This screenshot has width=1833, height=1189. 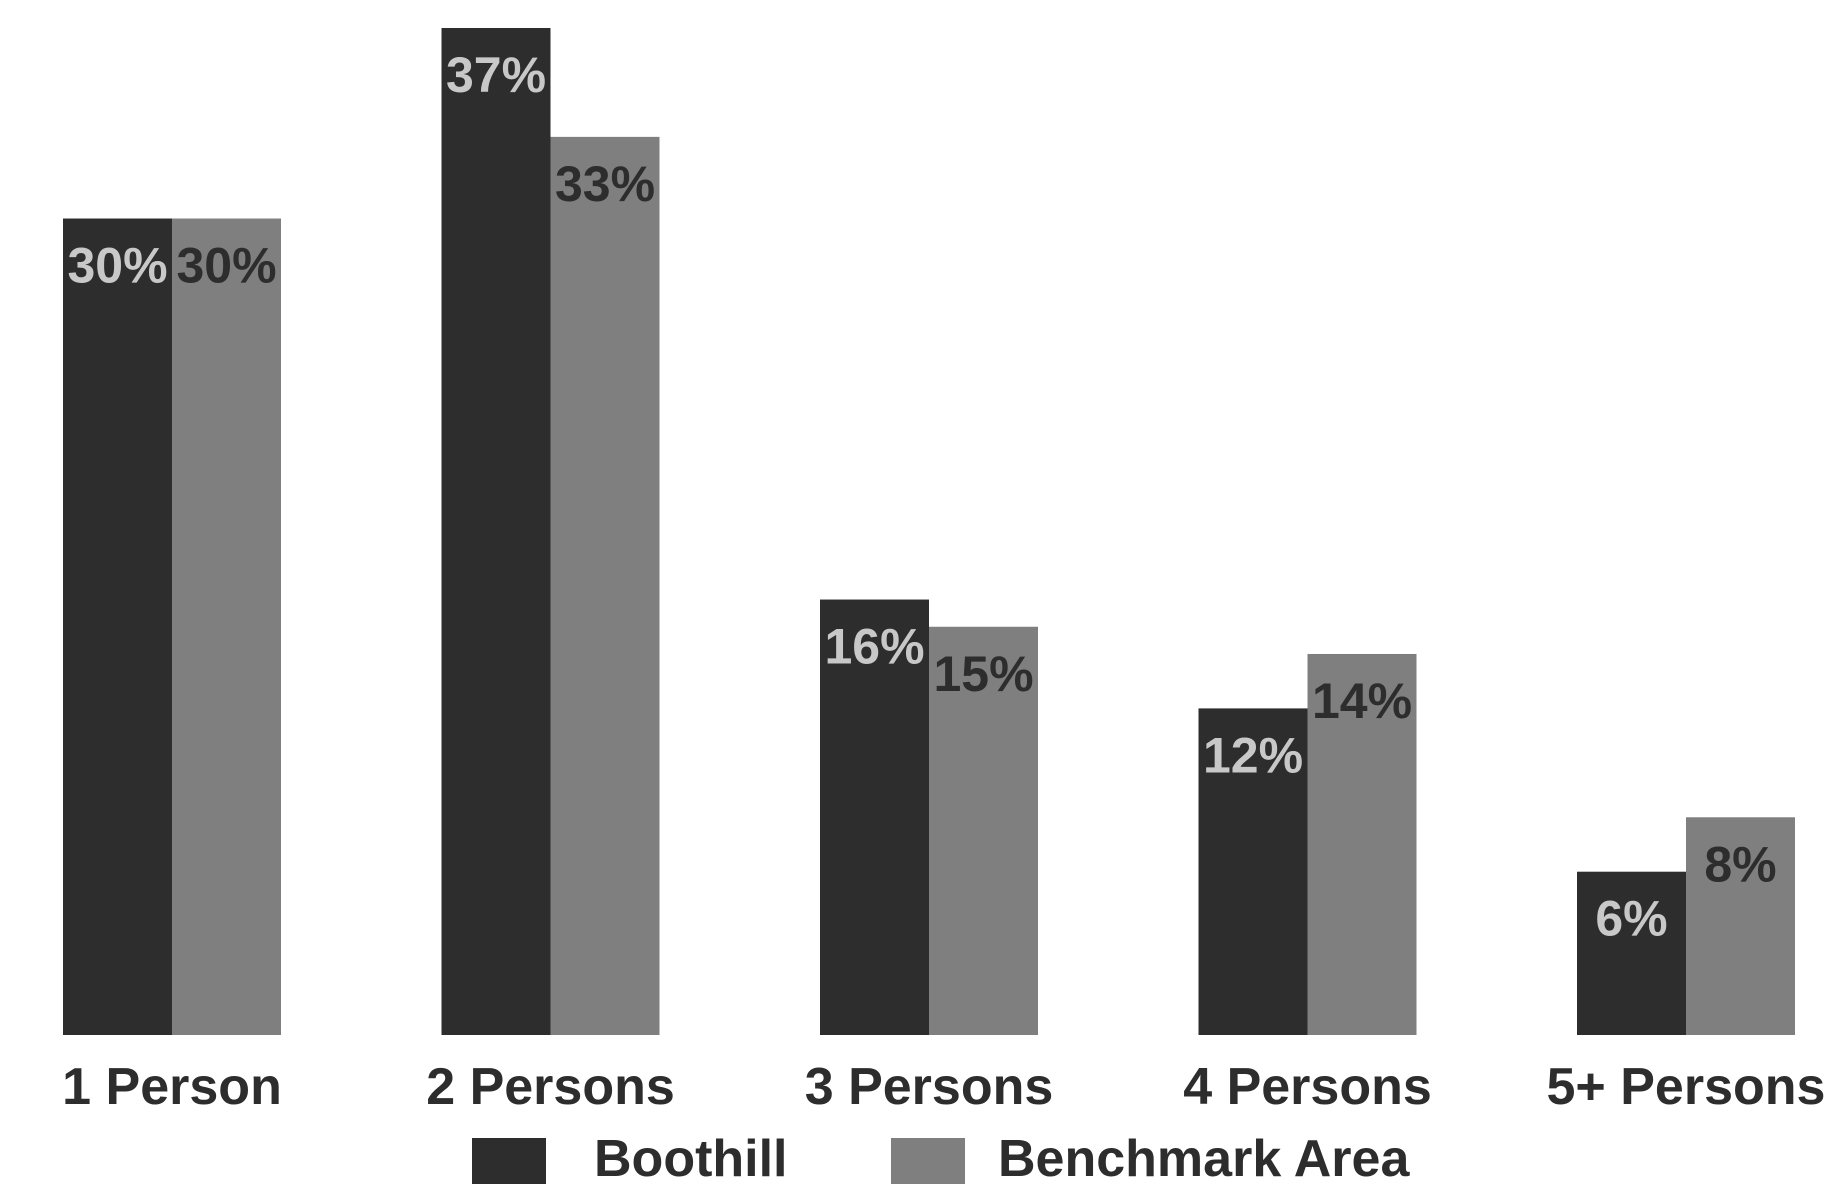 I want to click on bar-benchmark-area-2-persons, so click(x=605, y=585).